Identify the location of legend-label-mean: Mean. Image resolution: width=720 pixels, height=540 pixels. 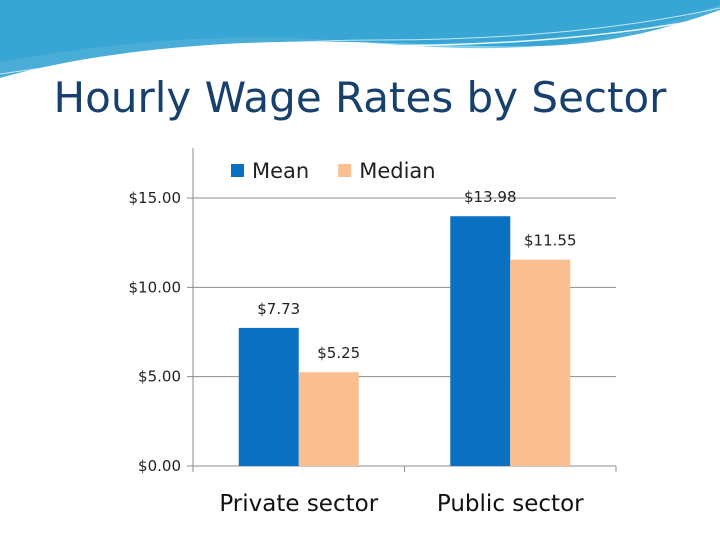
(280, 171).